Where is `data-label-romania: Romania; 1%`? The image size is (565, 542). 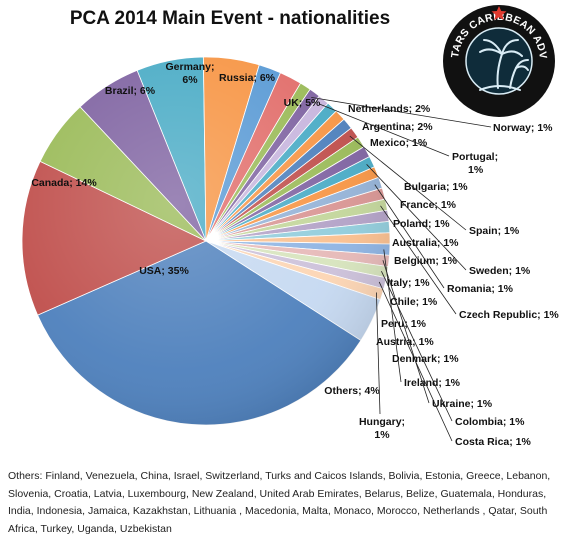
data-label-romania: Romania; 1% is located at coordinates (480, 289).